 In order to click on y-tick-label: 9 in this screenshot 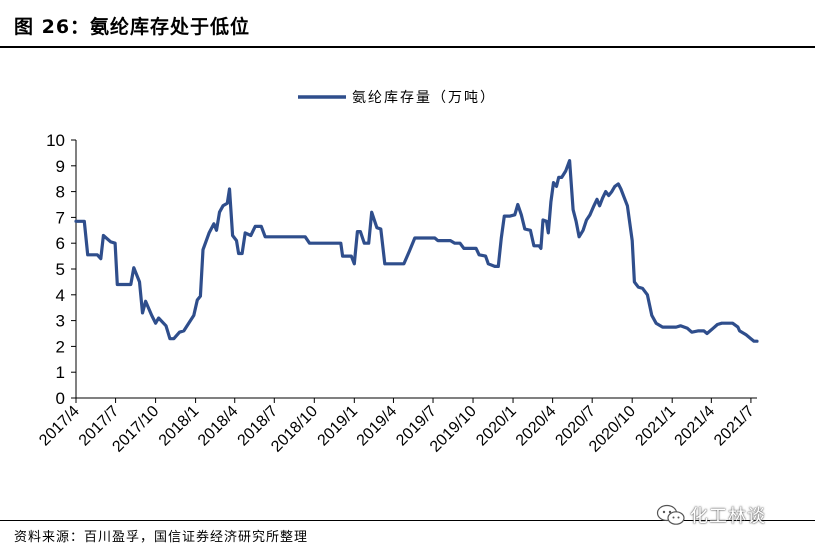, I will do `click(60, 166)`.